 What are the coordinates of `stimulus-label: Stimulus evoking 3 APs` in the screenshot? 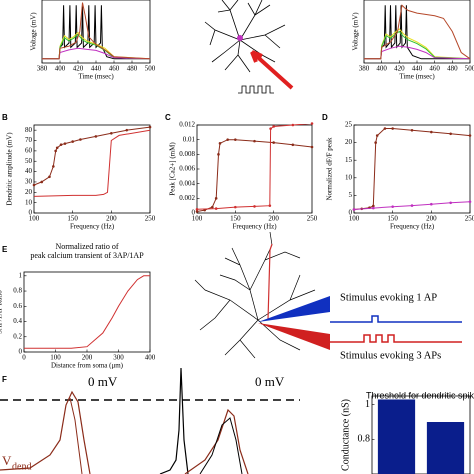 It's located at (390, 355).